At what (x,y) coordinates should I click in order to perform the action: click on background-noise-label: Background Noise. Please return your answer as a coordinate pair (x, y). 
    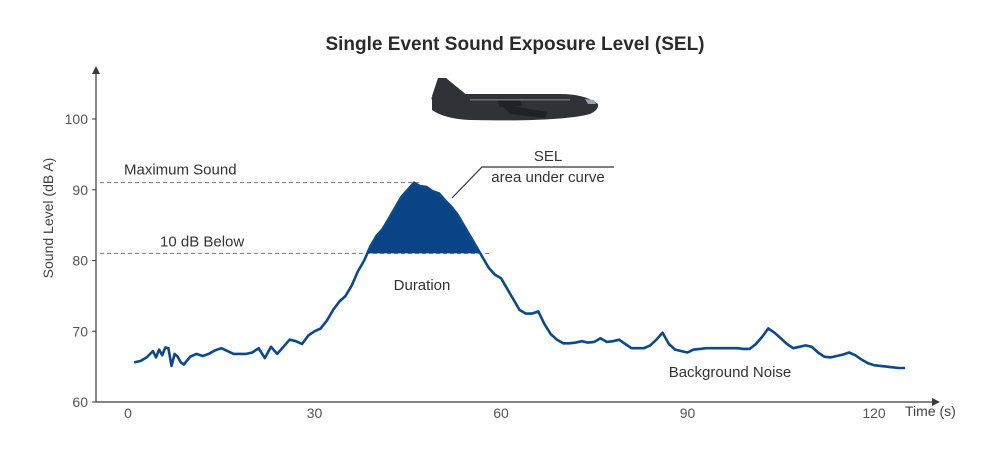
    Looking at the image, I should click on (730, 372).